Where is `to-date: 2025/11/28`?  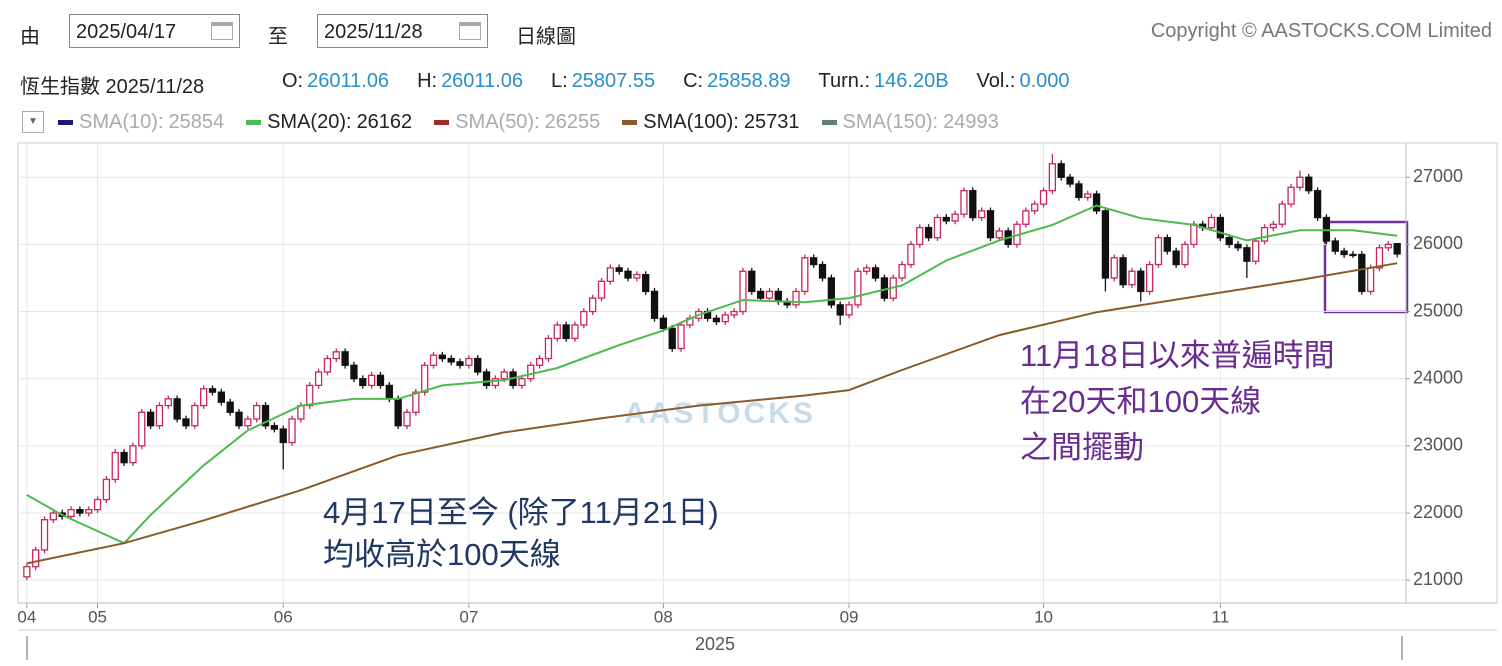 to-date: 2025/11/28 is located at coordinates (402, 31).